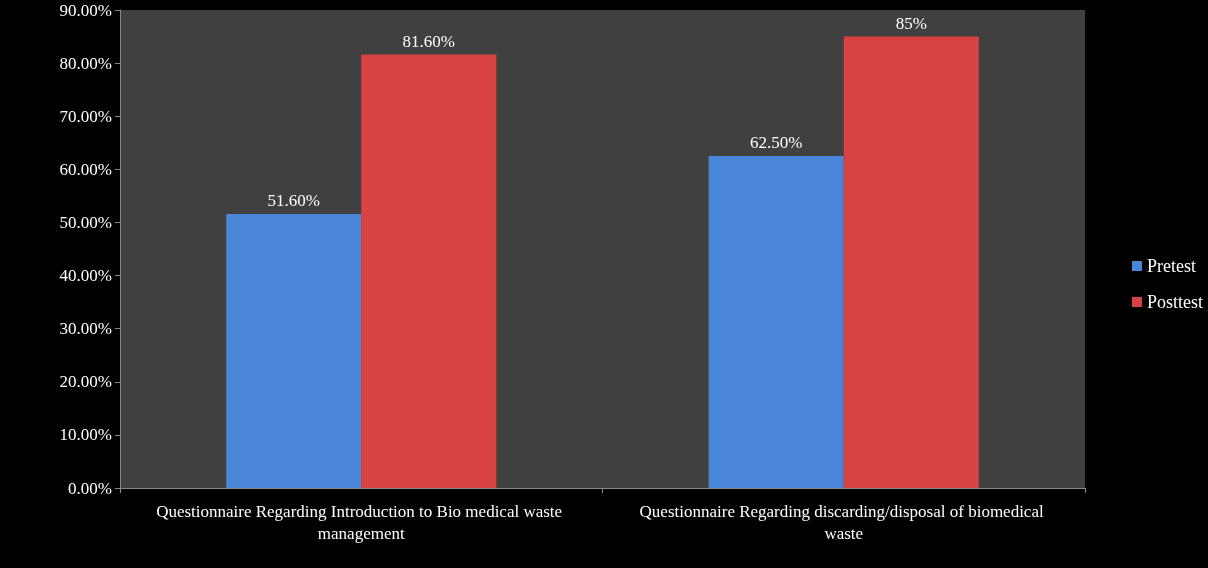 Image resolution: width=1208 pixels, height=568 pixels. Describe the element at coordinates (85, 222) in the screenshot. I see `y-tick-label: 50.00%` at that location.